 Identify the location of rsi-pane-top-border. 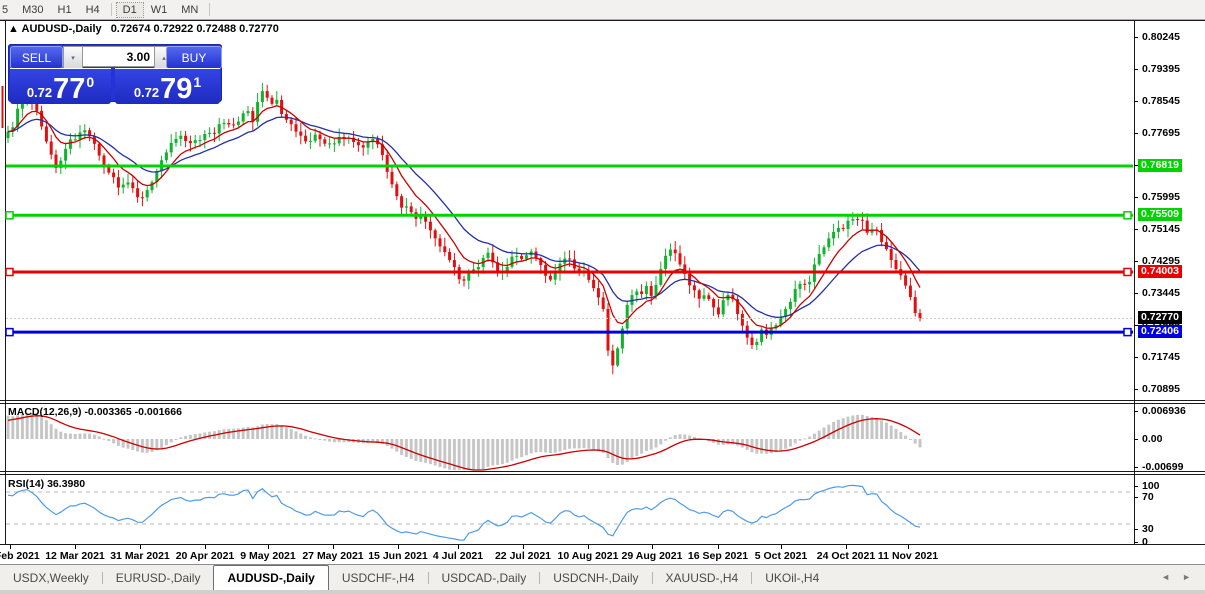
(602, 474).